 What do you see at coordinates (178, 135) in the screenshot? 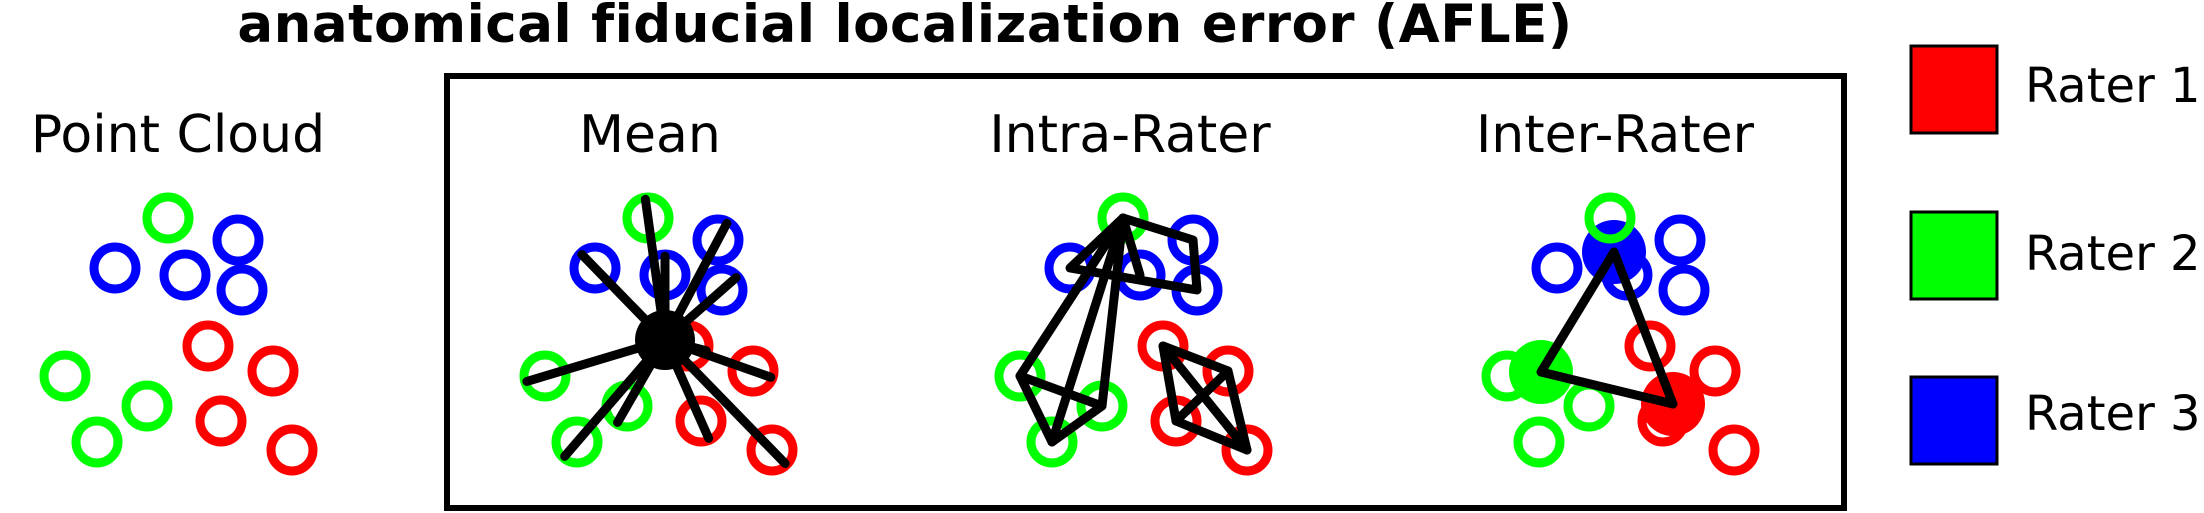
I see `panel-label-point-cloud: Point Cloud` at bounding box center [178, 135].